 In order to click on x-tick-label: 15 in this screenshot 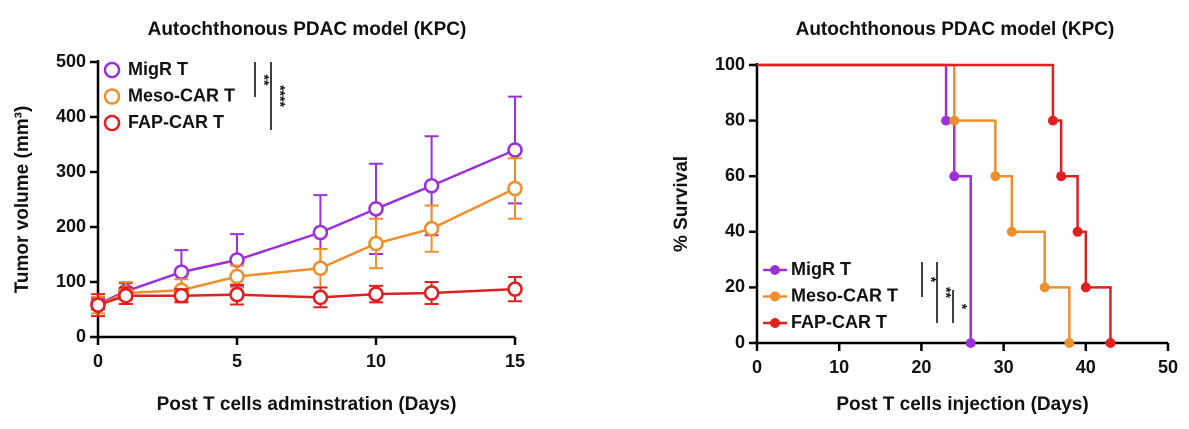, I will do `click(515, 361)`.